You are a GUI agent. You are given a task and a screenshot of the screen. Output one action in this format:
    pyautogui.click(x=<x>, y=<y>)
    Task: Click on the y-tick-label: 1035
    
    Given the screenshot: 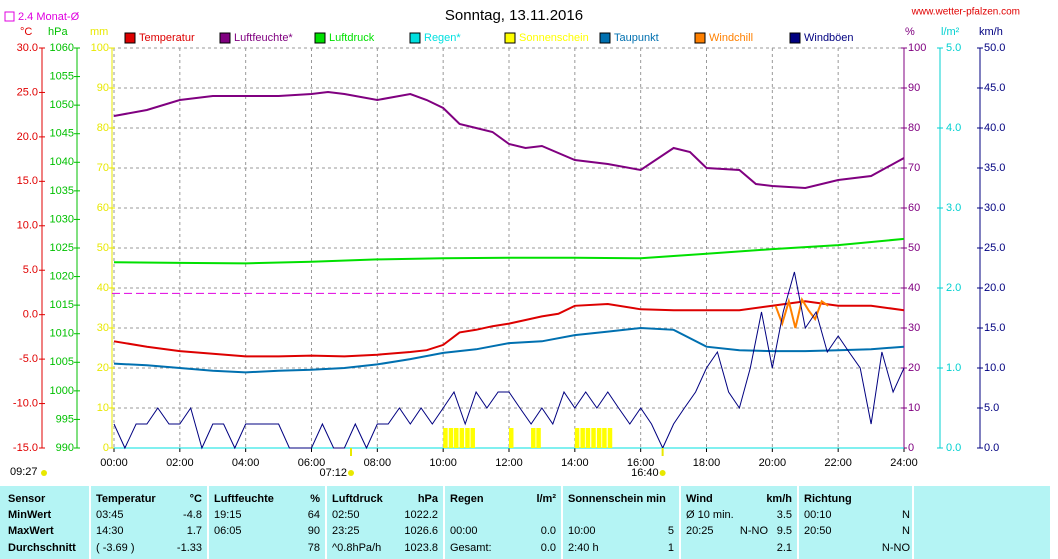 What is the action you would take?
    pyautogui.click(x=62, y=191)
    